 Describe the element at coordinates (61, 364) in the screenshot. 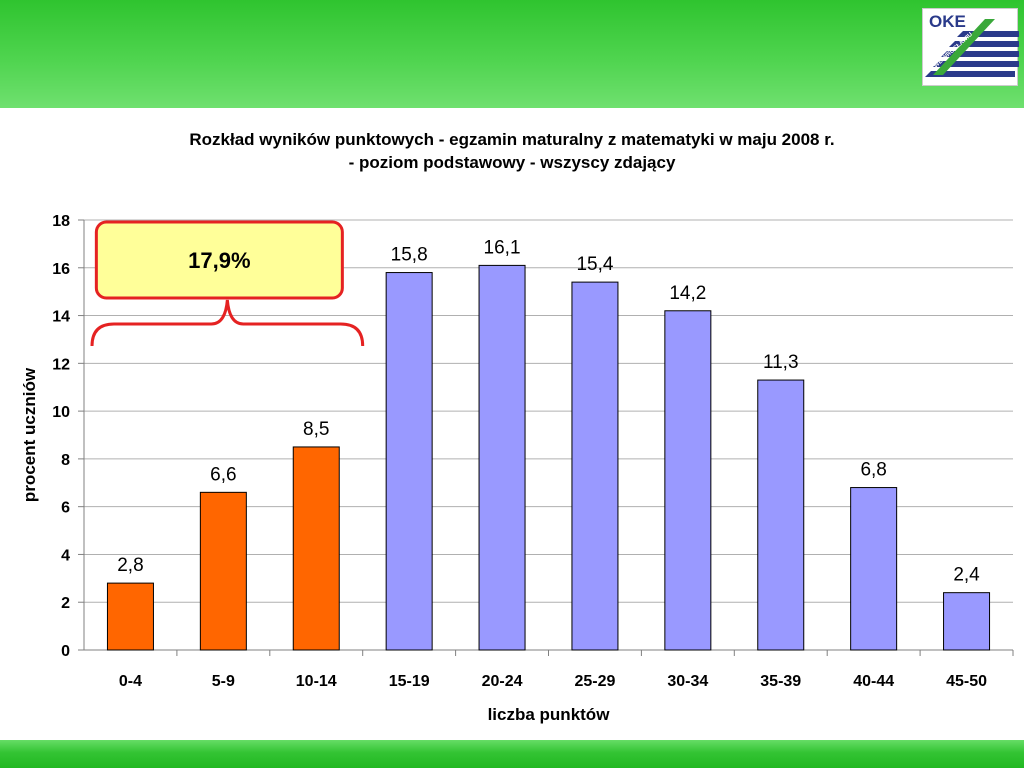

I see `y-tick-label: 12` at that location.